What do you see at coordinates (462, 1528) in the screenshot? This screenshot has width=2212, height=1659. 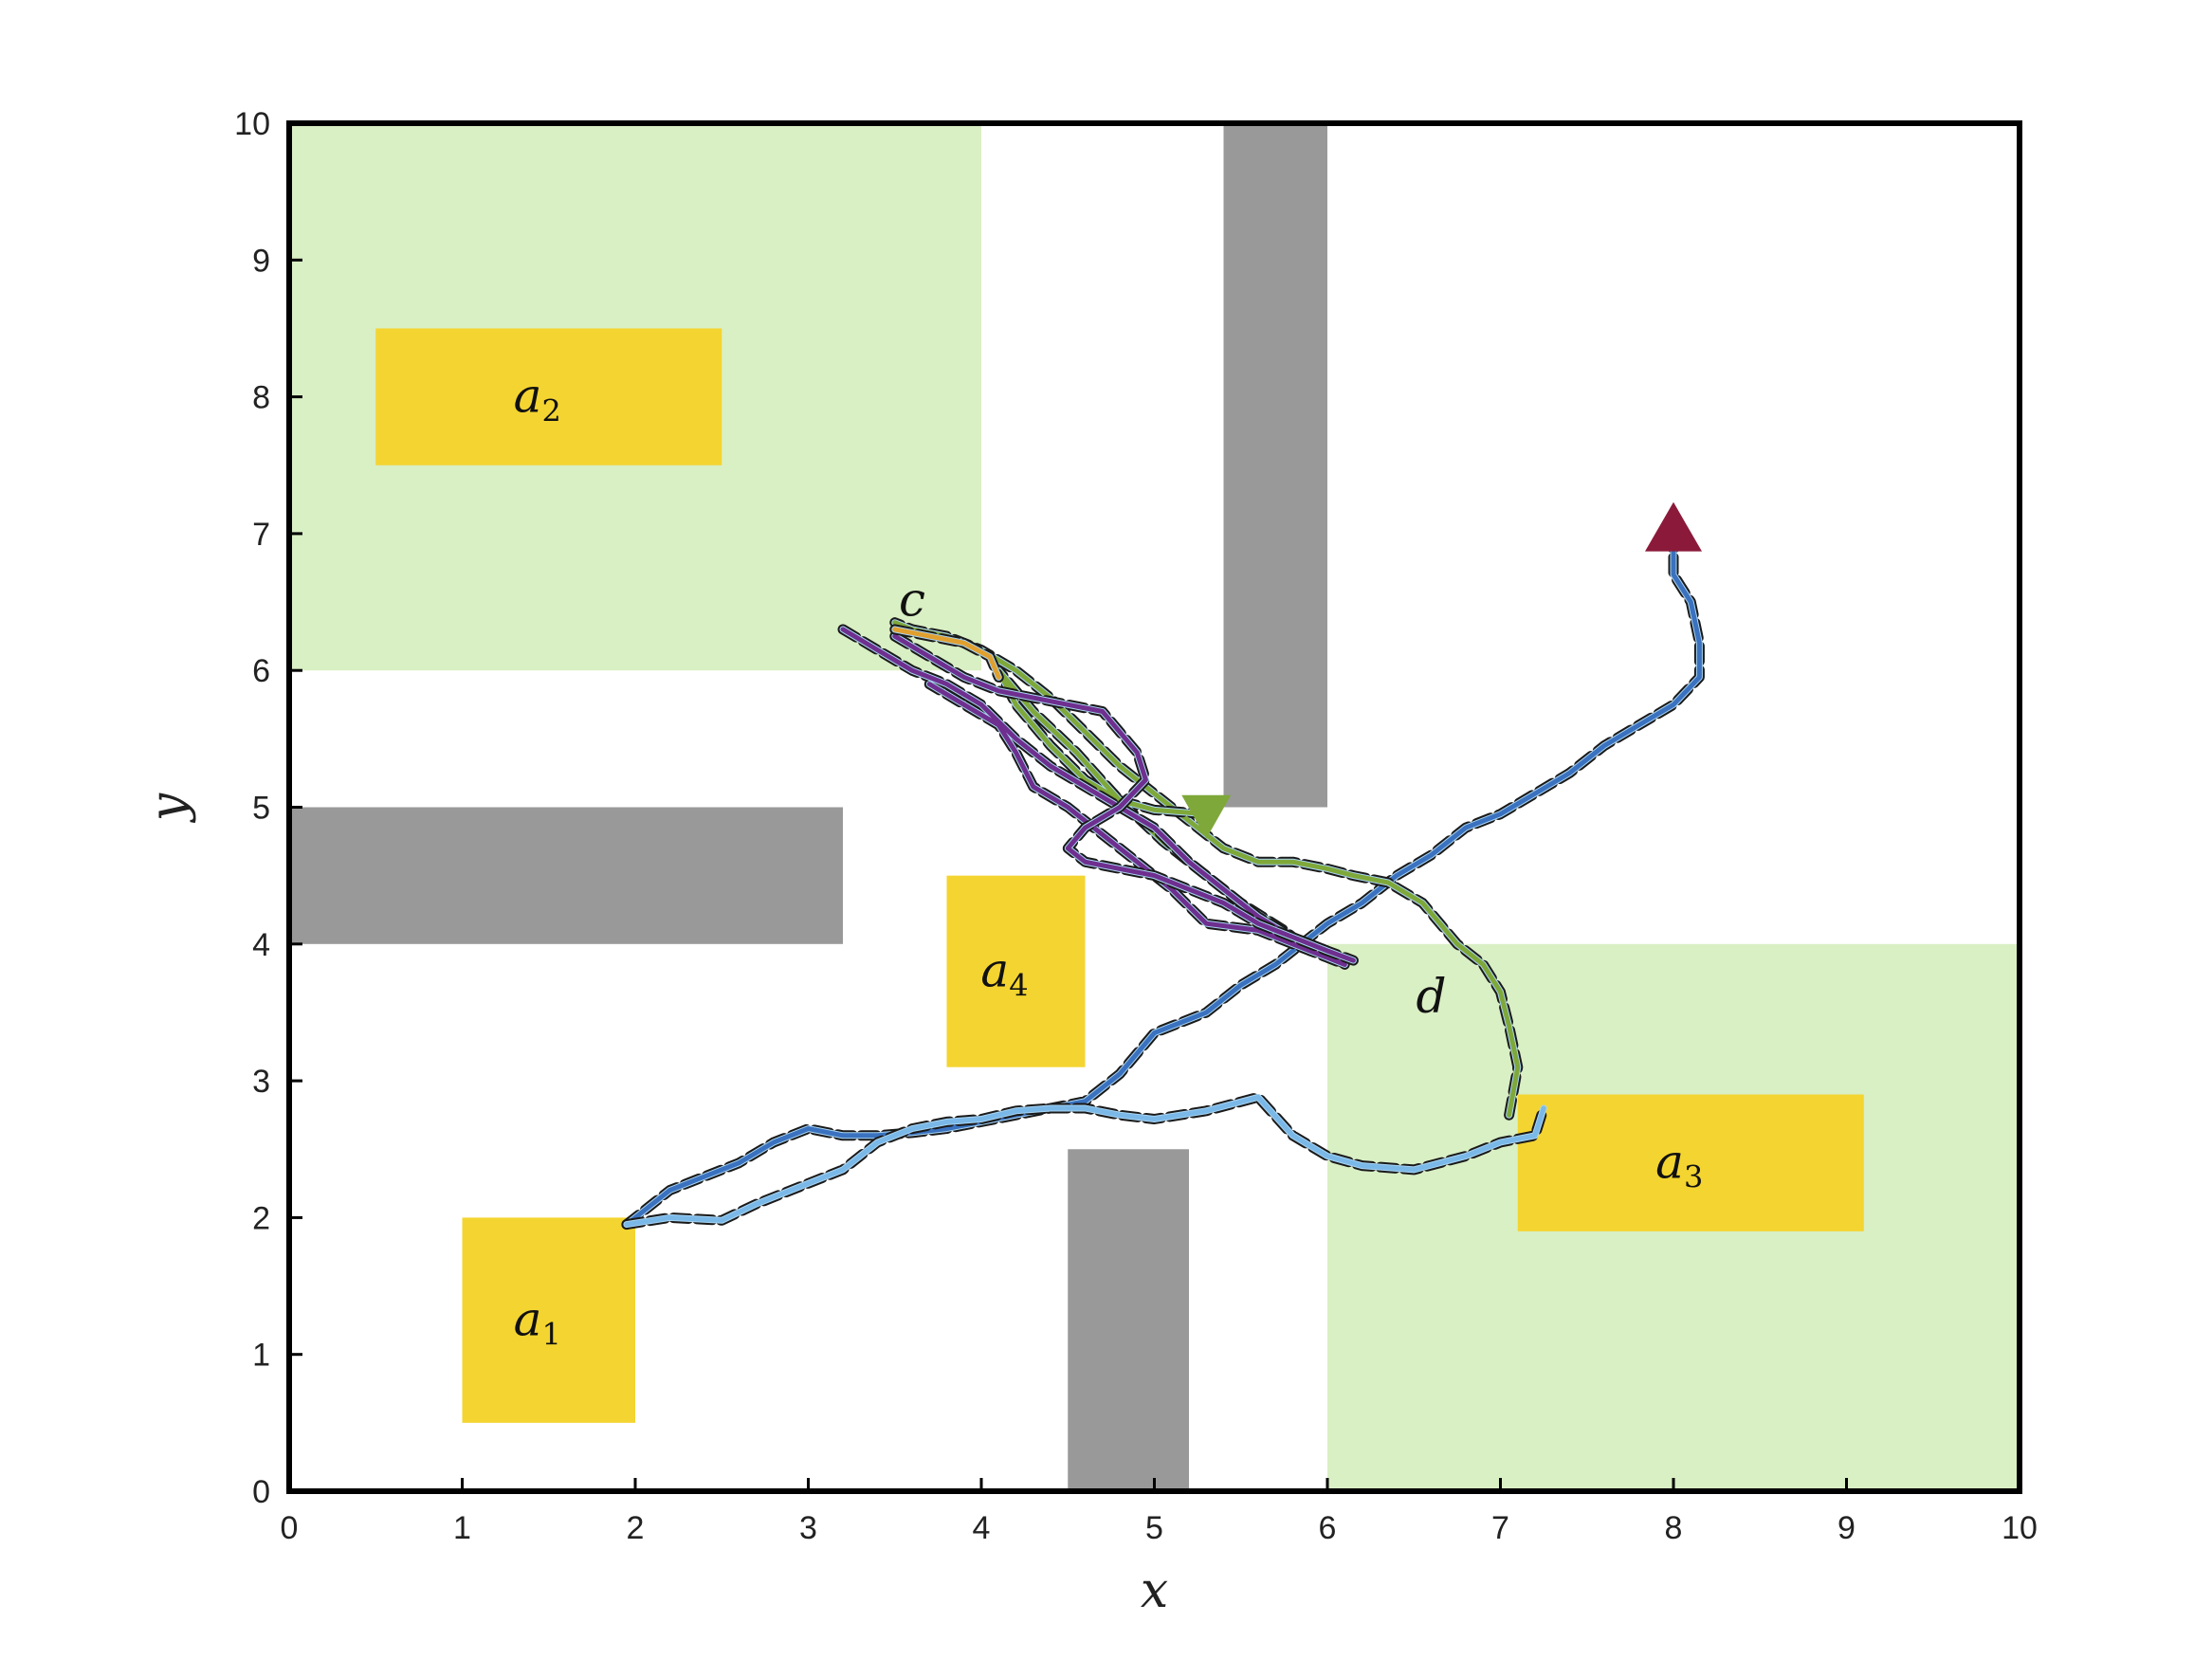 I see `x-tick-label-1: 1` at bounding box center [462, 1528].